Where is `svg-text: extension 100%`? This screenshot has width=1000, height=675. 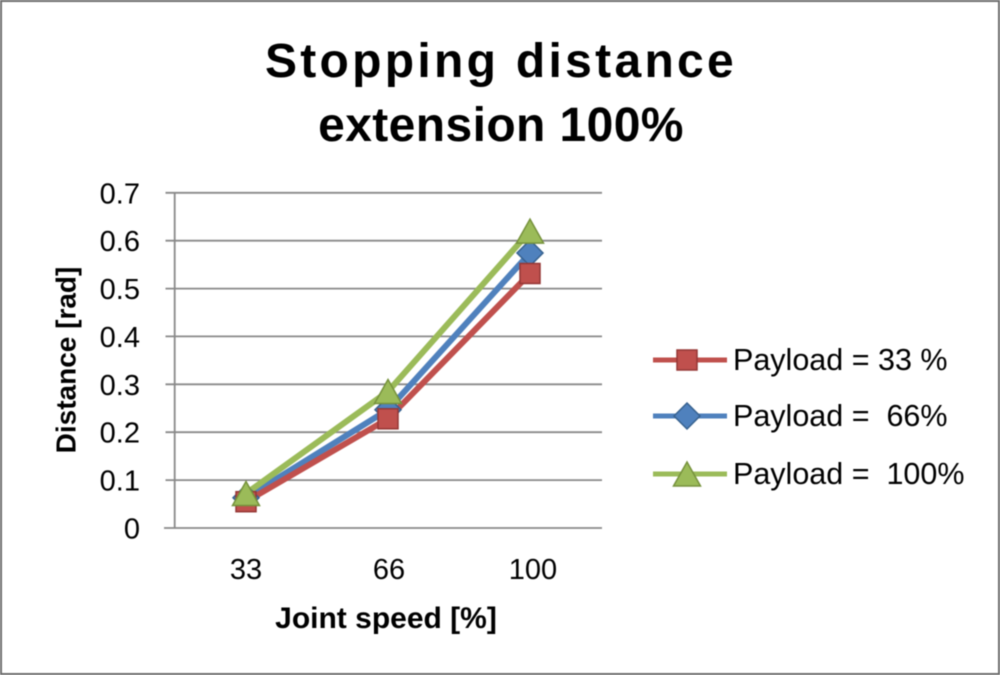 svg-text: extension 100% is located at coordinates (501, 125).